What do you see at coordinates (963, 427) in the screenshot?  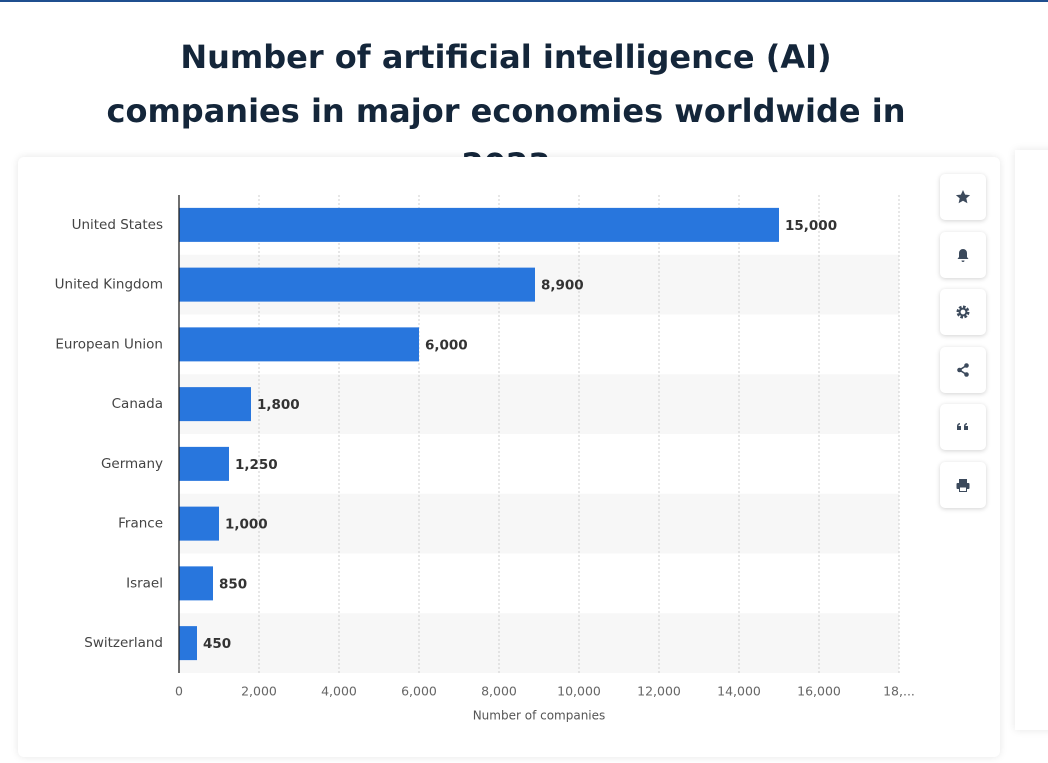 I see `cite-button` at bounding box center [963, 427].